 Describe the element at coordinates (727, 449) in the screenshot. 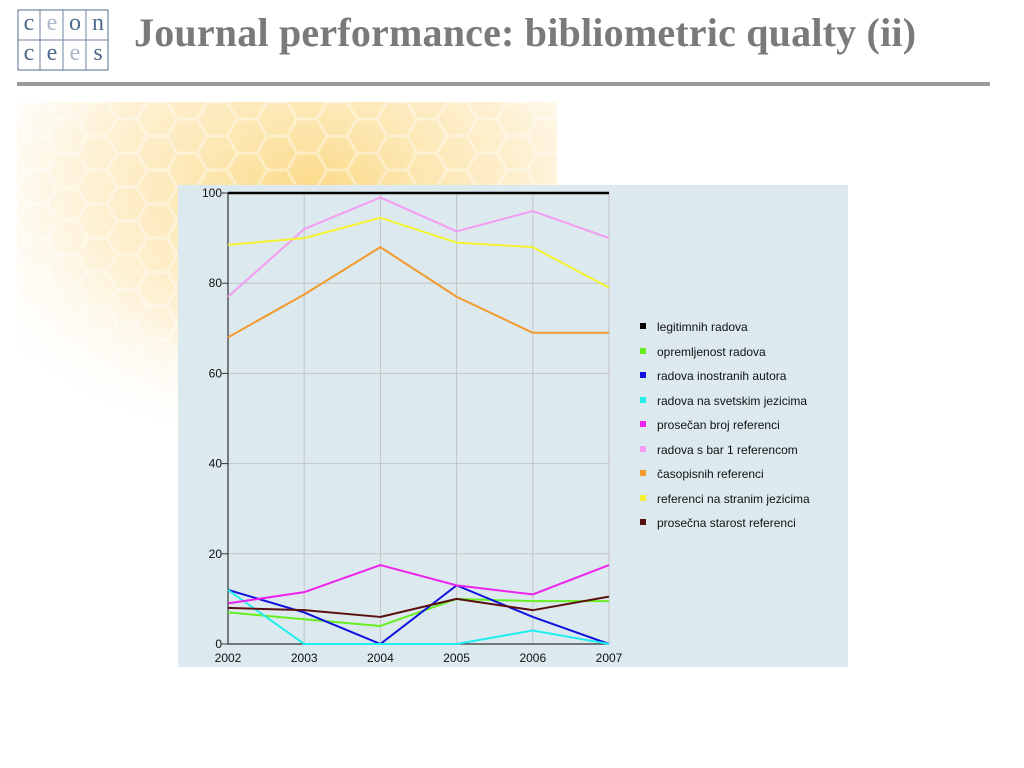

I see `legend-label: radova s bar 1 referencom` at that location.